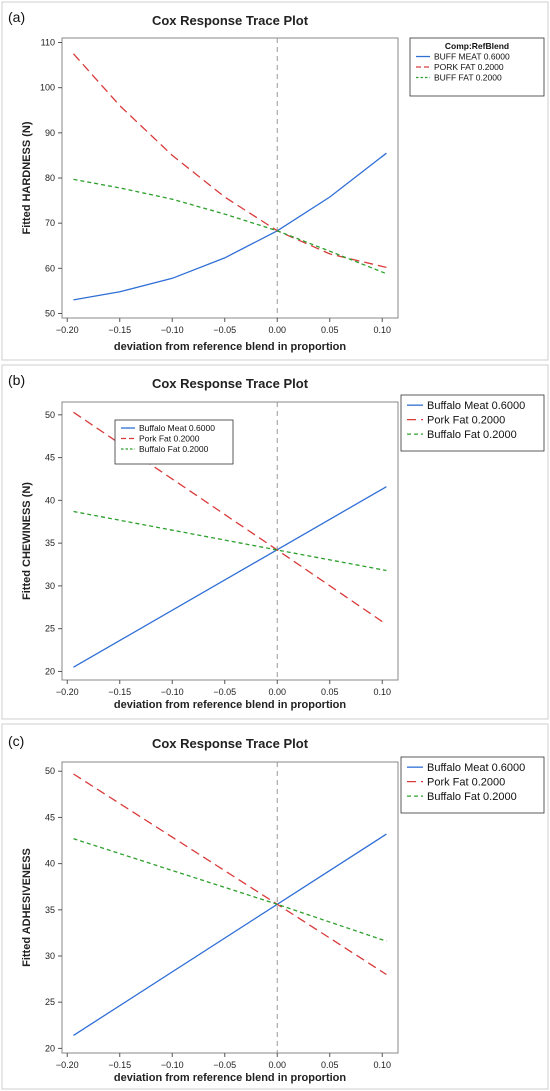 This screenshot has width=550, height=1091. What do you see at coordinates (47, 88) in the screenshot?
I see `y-tick-label: 100` at bounding box center [47, 88].